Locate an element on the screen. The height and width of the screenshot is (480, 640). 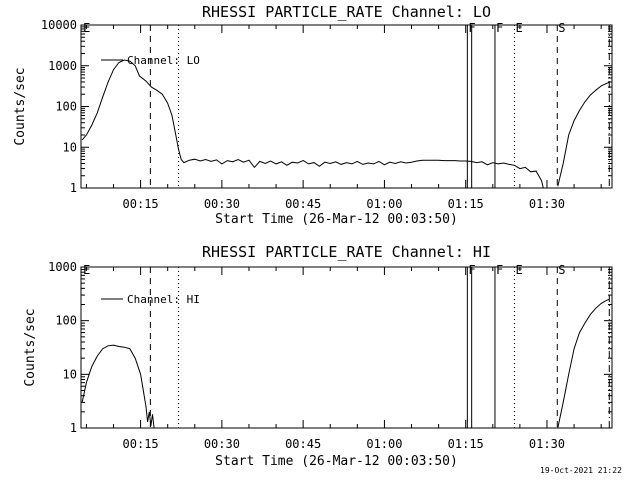
footer-stamp: 19-Oct-2021 21:22 is located at coordinates (581, 470).